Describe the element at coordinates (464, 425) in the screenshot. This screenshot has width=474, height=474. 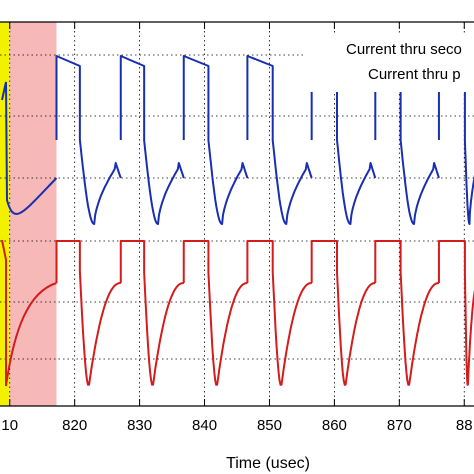
I see `x-tick-label: 88` at that location.